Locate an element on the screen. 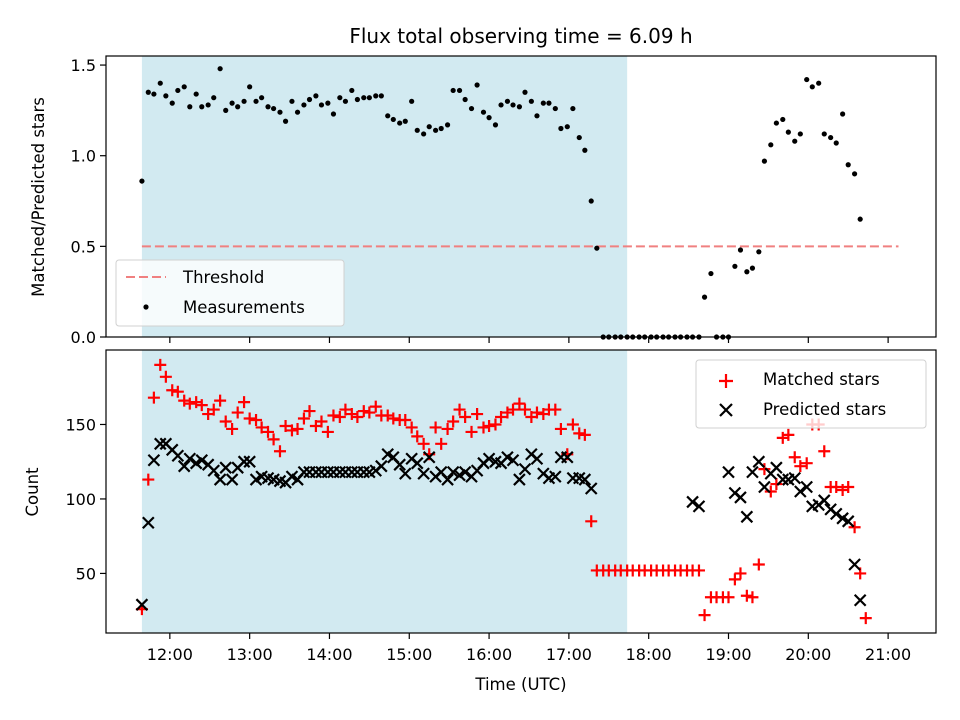 The height and width of the screenshot is (720, 960). bottom-x-tick-label: 13:00 is located at coordinates (250, 654).